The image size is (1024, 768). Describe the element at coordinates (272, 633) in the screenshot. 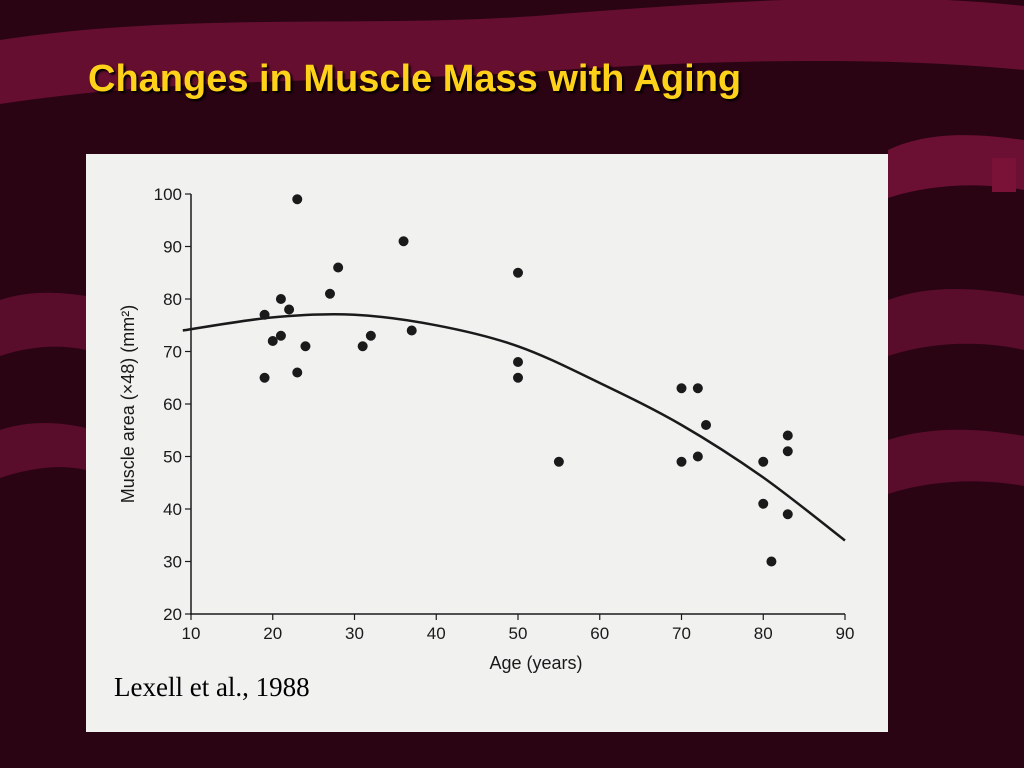

I see `x-tick-label: 20` at that location.